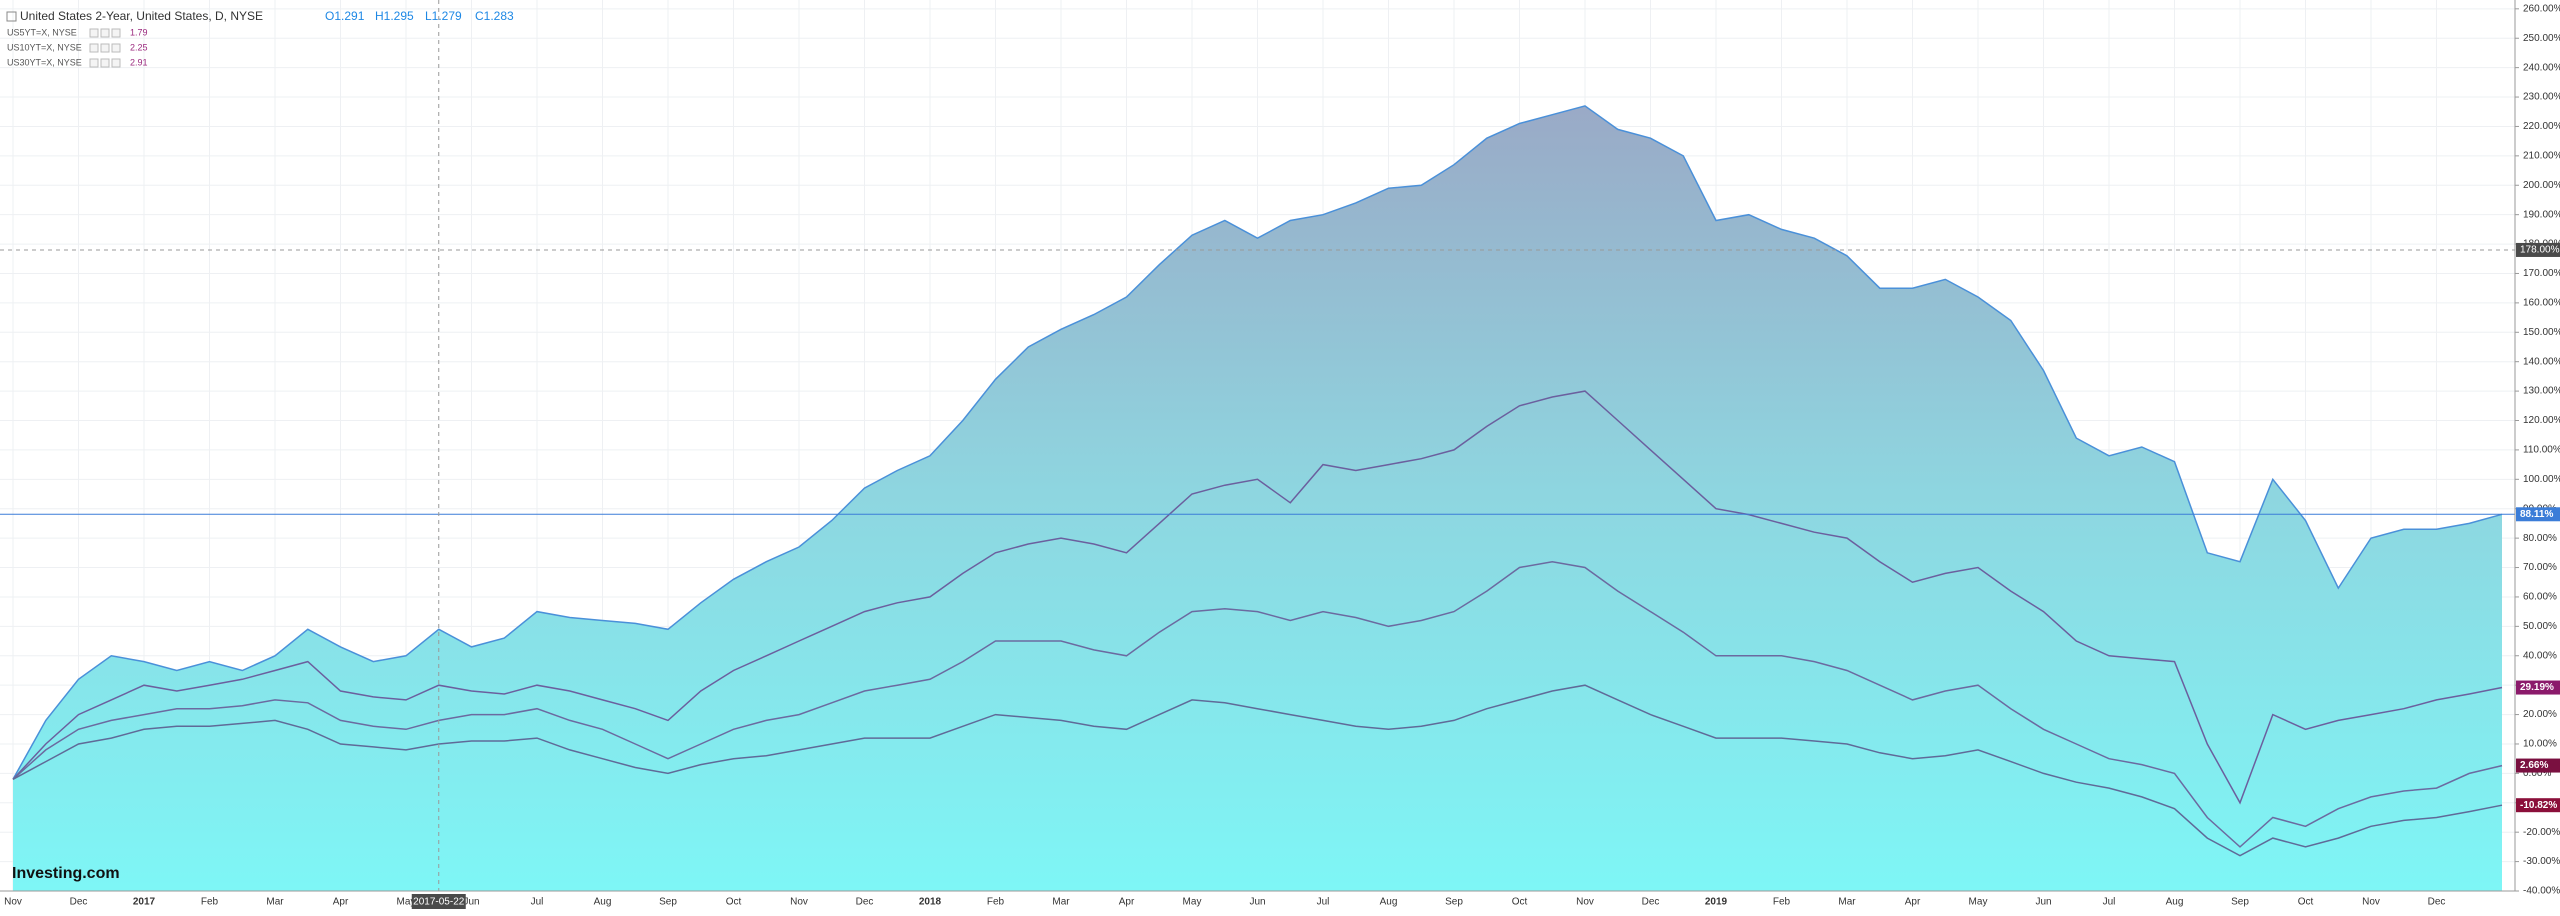 The image size is (2560, 916). What do you see at coordinates (139, 47) in the screenshot?
I see `legend-price: 2.25` at bounding box center [139, 47].